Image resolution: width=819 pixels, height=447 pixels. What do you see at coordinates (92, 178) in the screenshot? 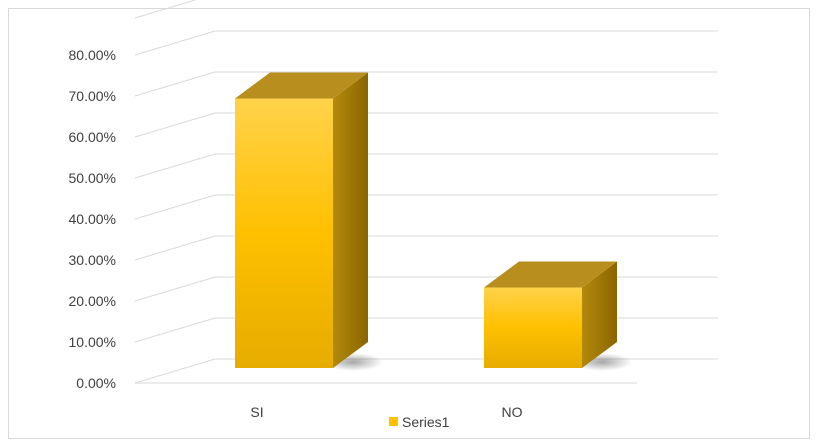
I see `y-tick-label: 50.00%` at bounding box center [92, 178].